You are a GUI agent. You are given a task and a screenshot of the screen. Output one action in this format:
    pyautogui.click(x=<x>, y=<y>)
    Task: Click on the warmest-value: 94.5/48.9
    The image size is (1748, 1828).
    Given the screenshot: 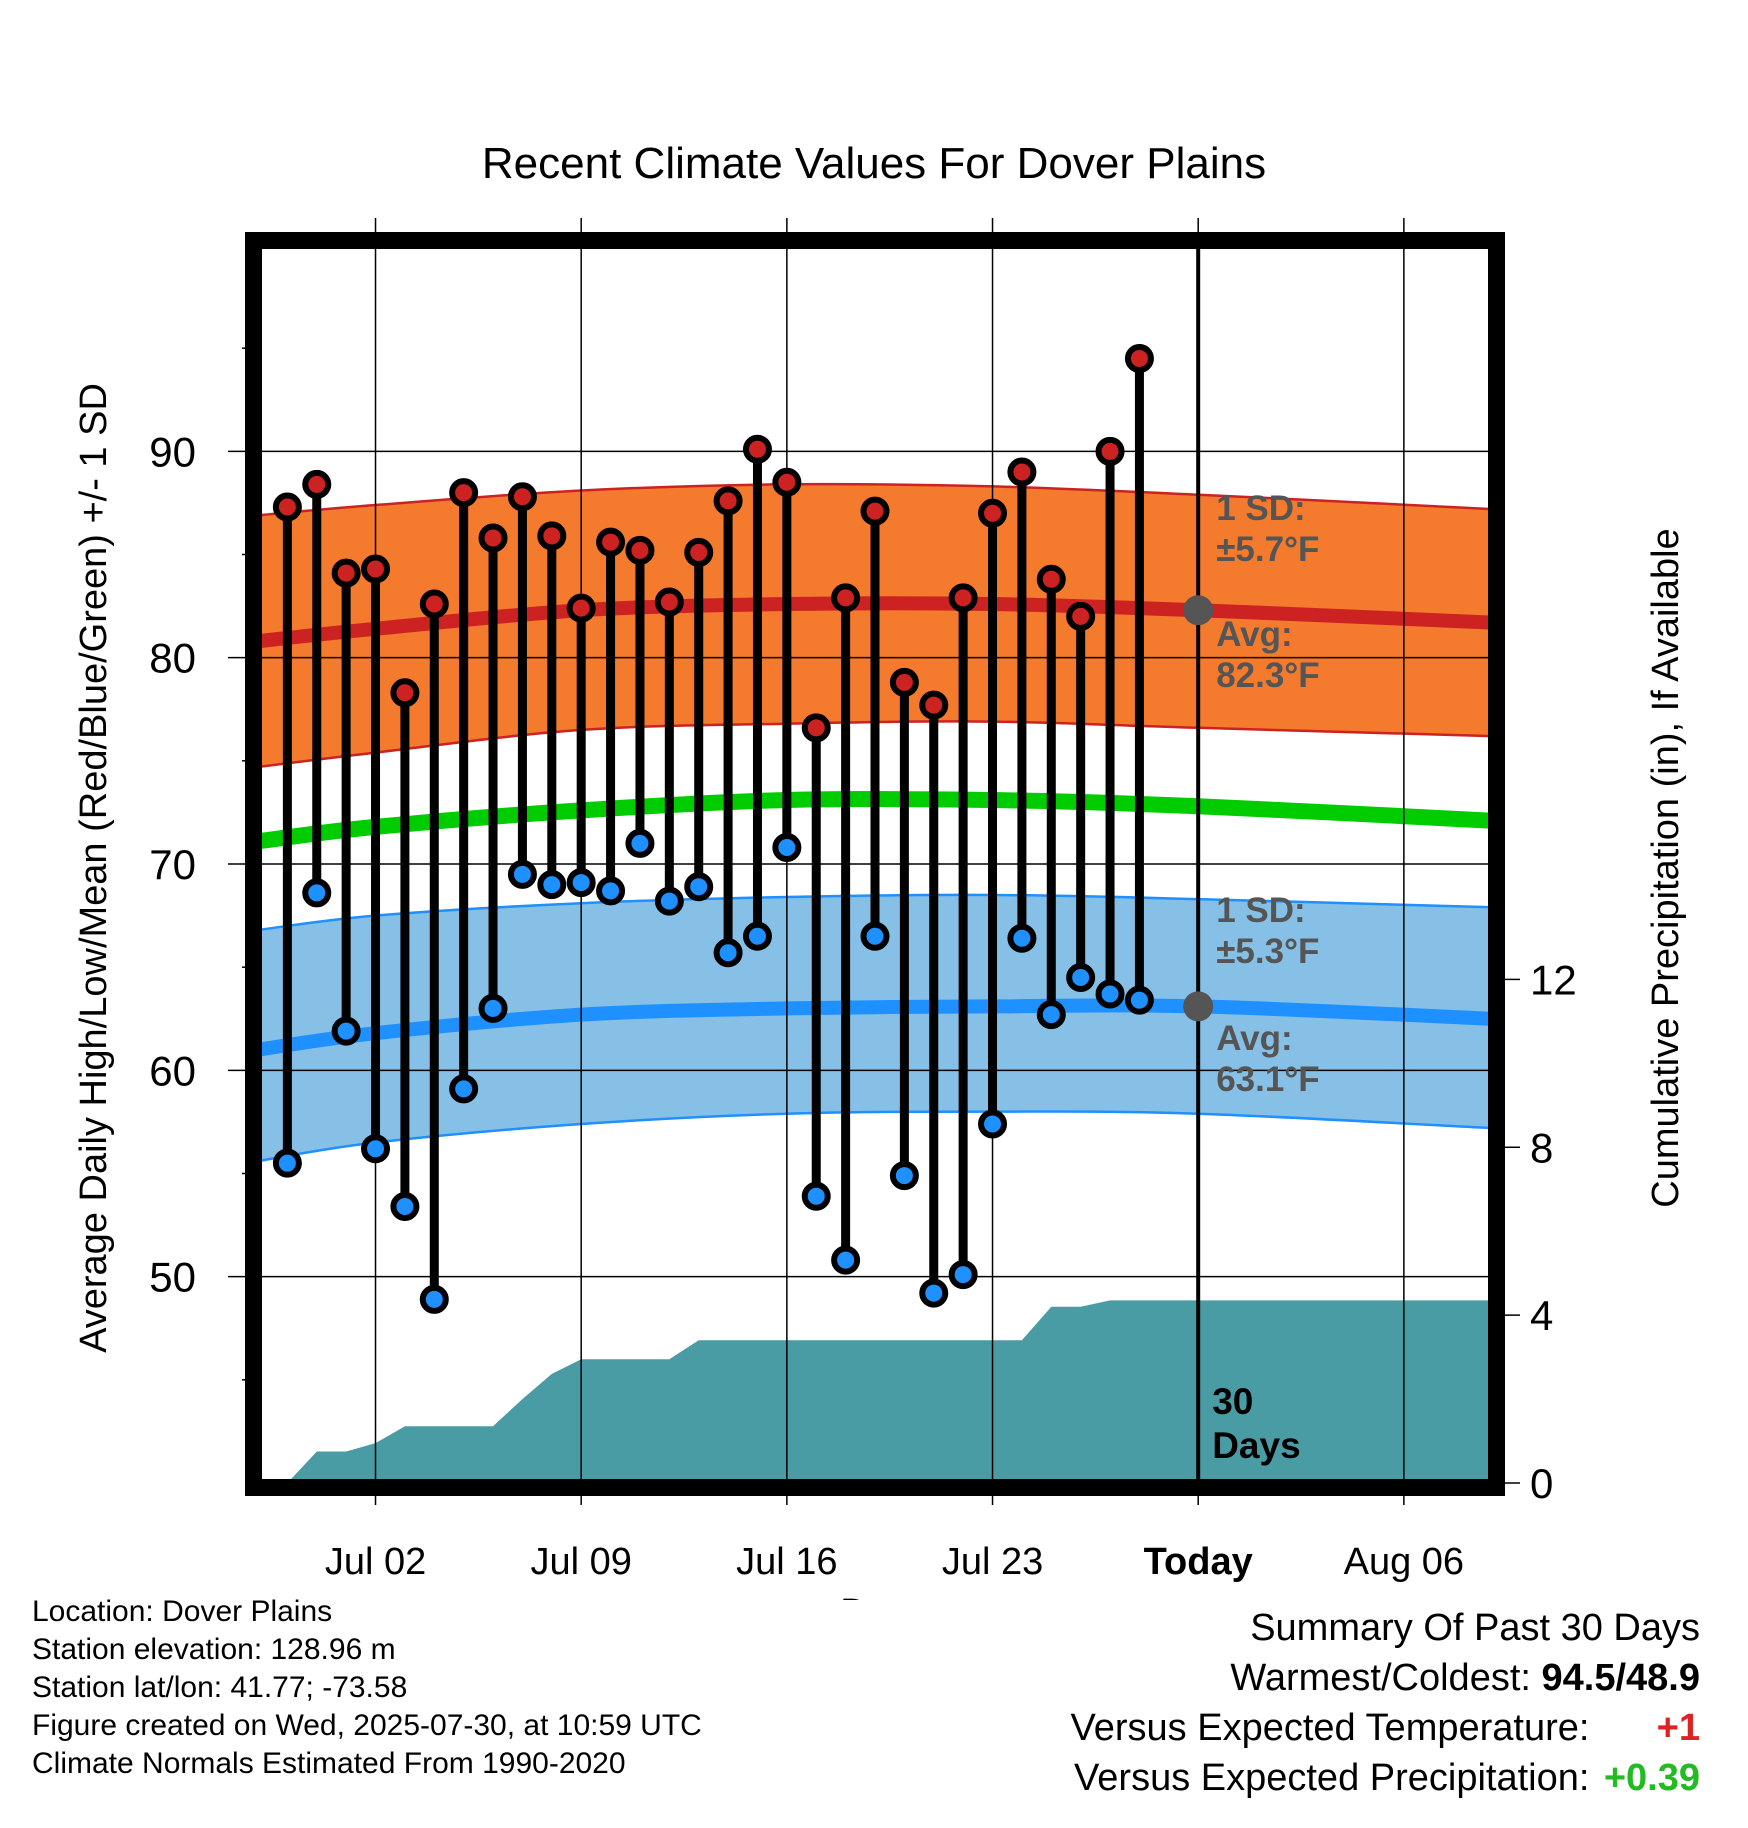 What is the action you would take?
    pyautogui.click(x=1620, y=1678)
    